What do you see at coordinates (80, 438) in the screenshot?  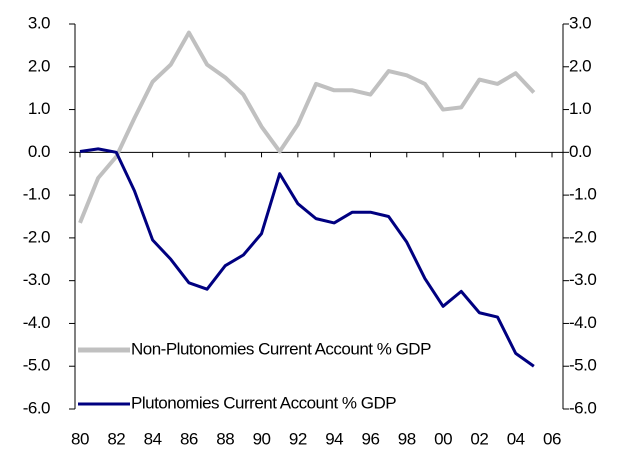 I see `x-tick-label: 80` at bounding box center [80, 438].